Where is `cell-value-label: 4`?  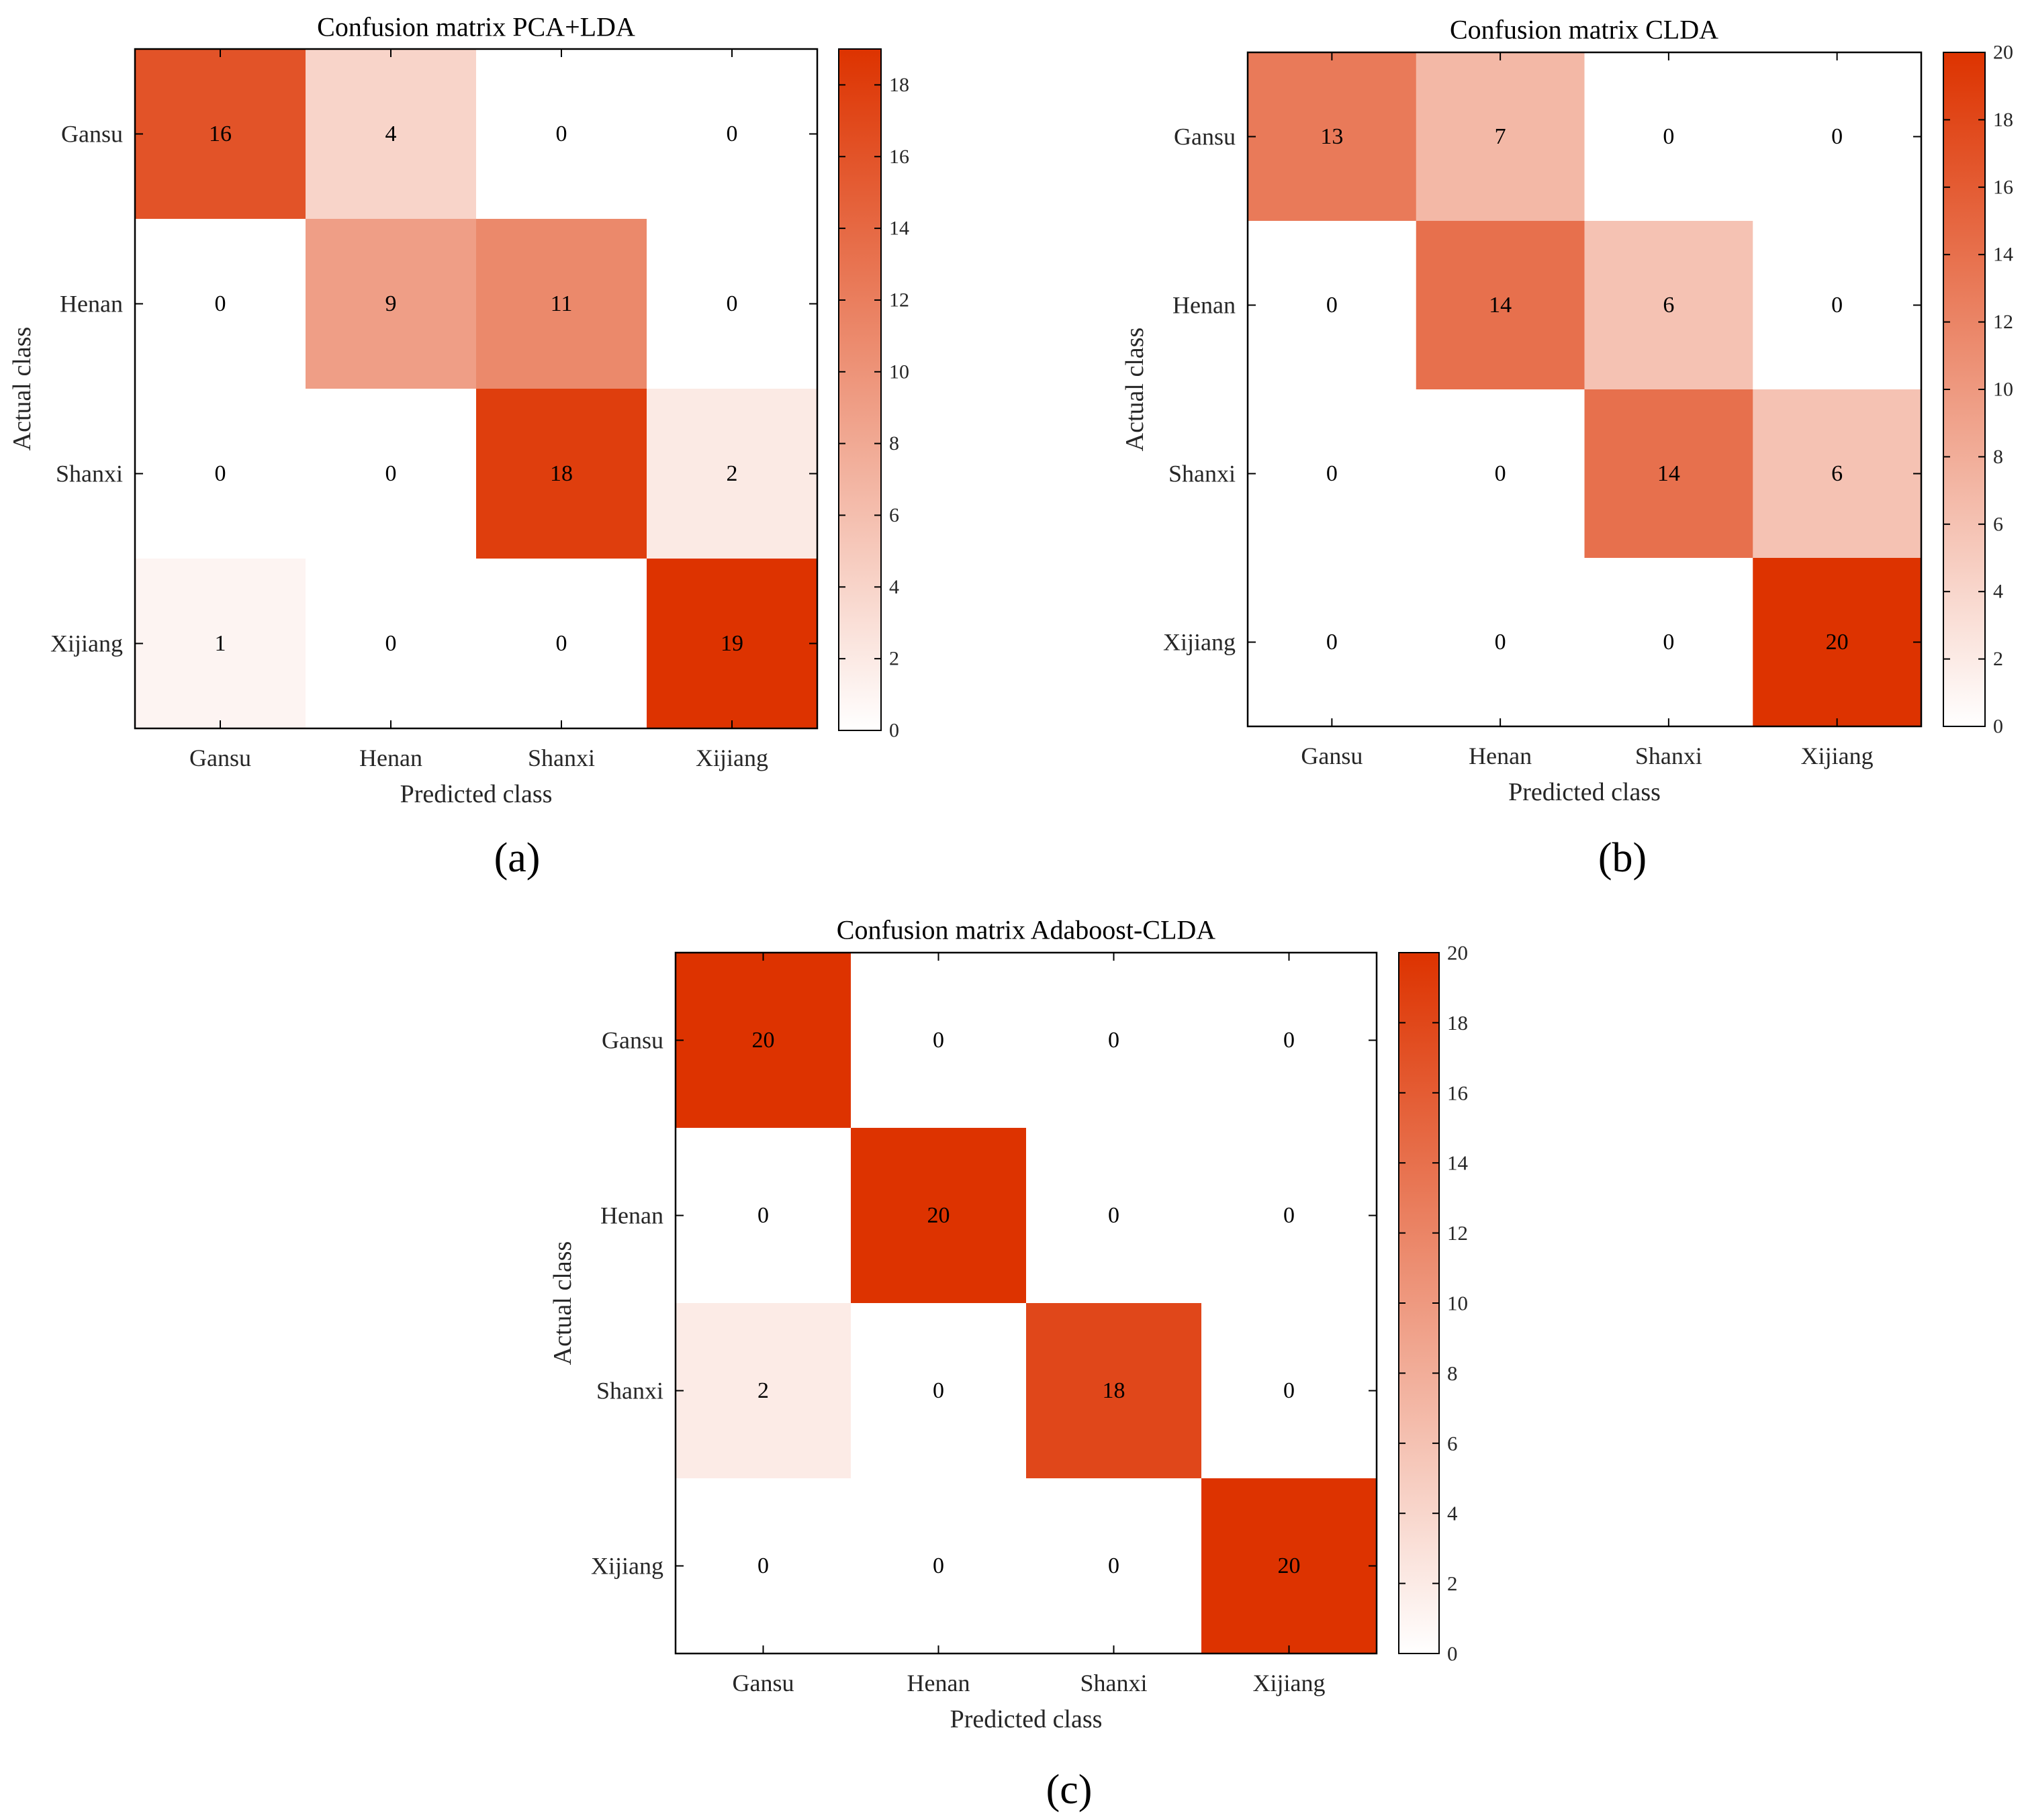
cell-value-label: 4 is located at coordinates (391, 134).